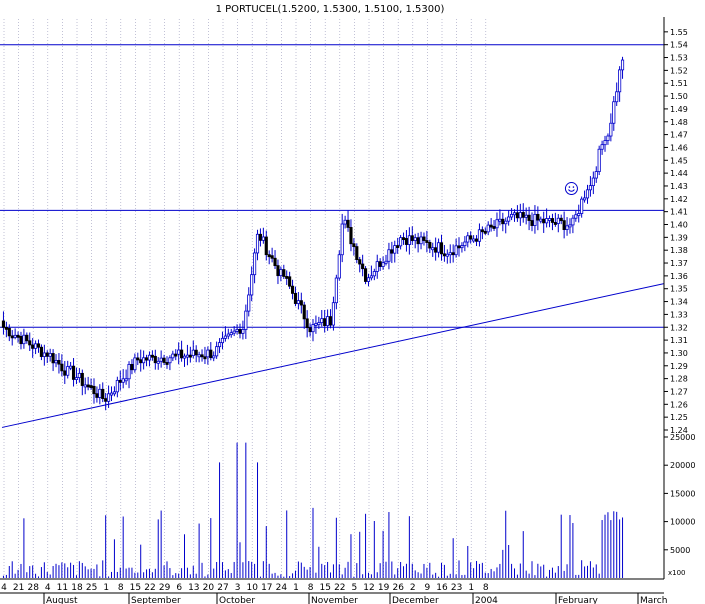 The height and width of the screenshot is (604, 705). I want to click on x-day-label: 2, so click(413, 588).